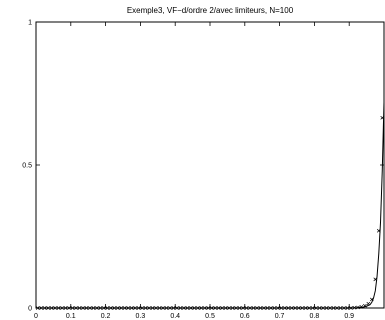 The height and width of the screenshot is (320, 385). What do you see at coordinates (106, 316) in the screenshot?
I see `x-tick-label: 0.2` at bounding box center [106, 316].